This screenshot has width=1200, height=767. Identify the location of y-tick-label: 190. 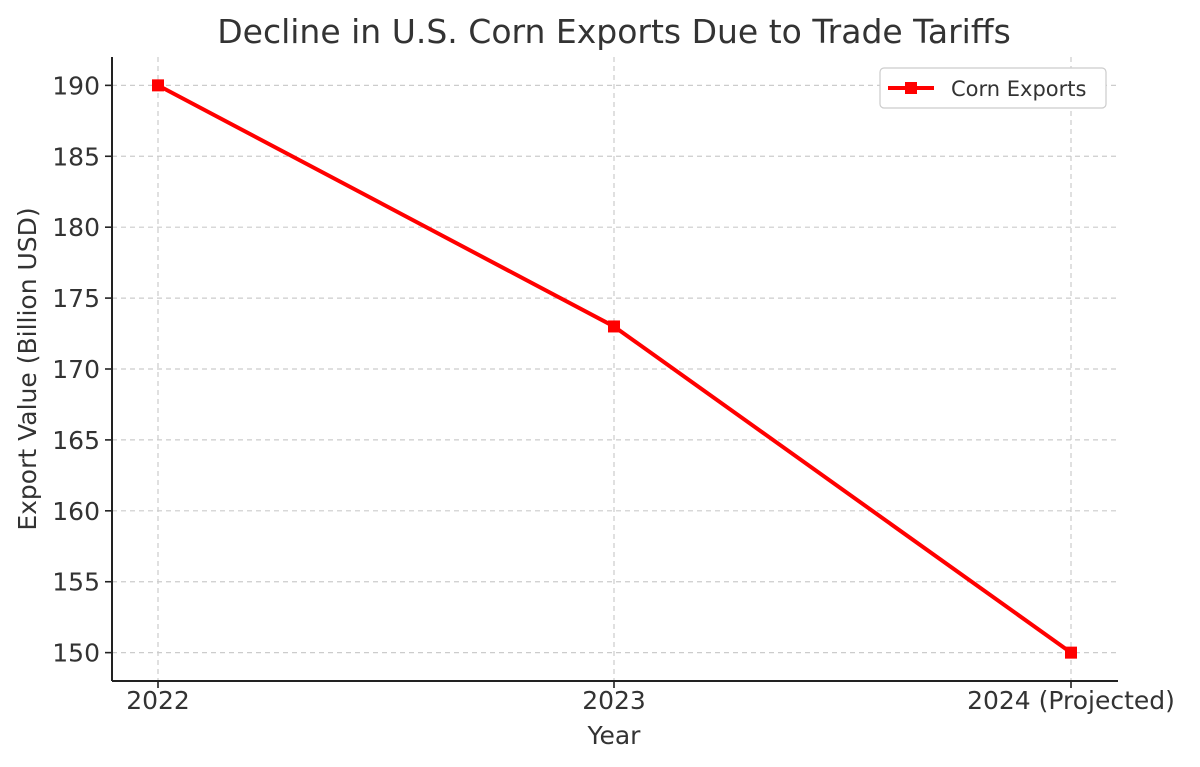
(76, 85).